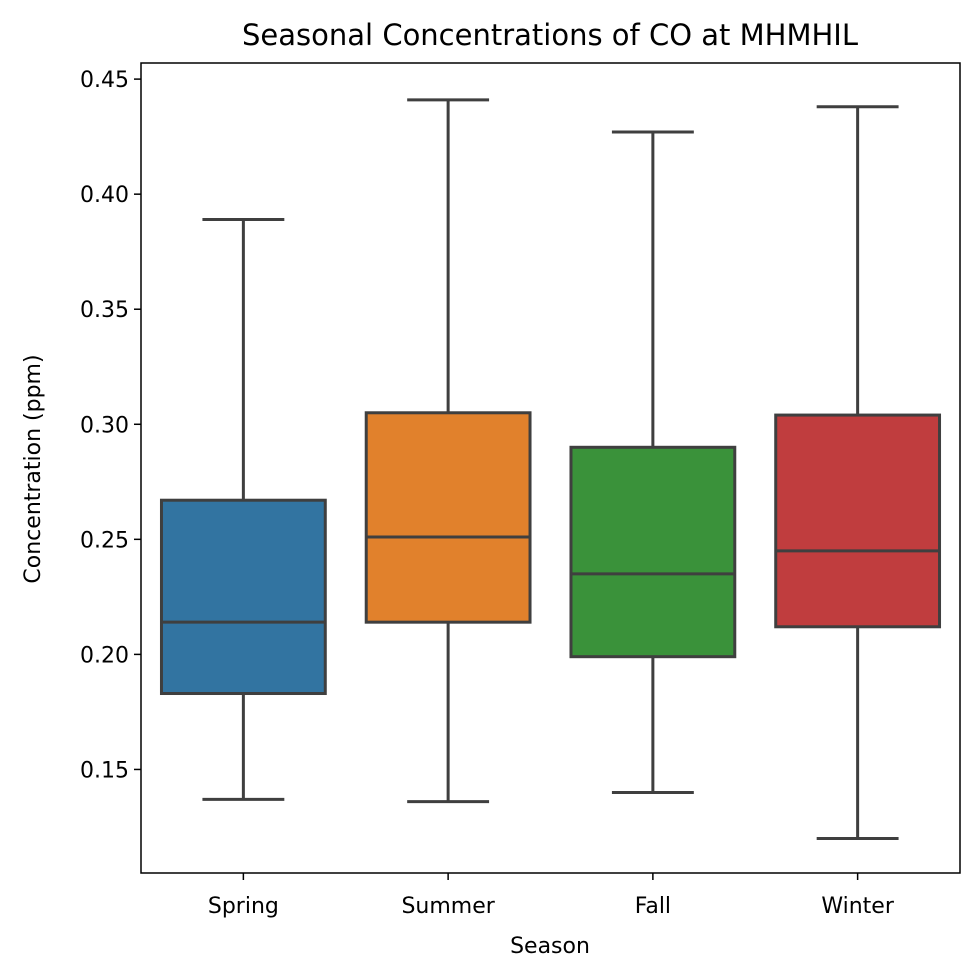 The image size is (980, 980). I want to click on x-tick-label: Summer, so click(448, 906).